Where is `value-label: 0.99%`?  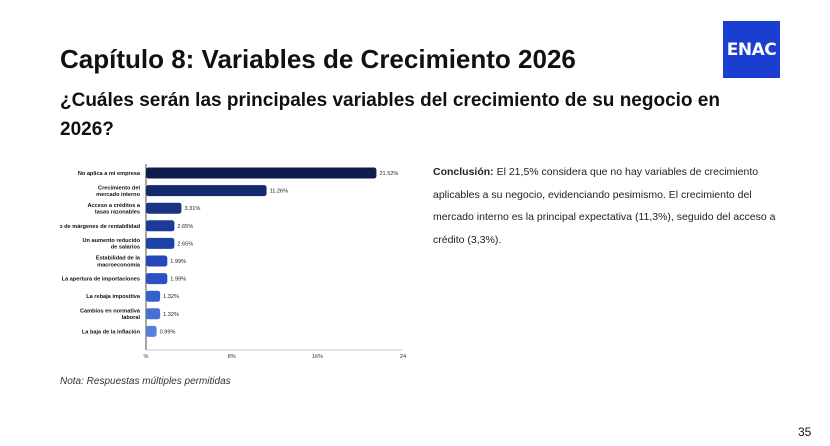 value-label: 0.99% is located at coordinates (168, 332).